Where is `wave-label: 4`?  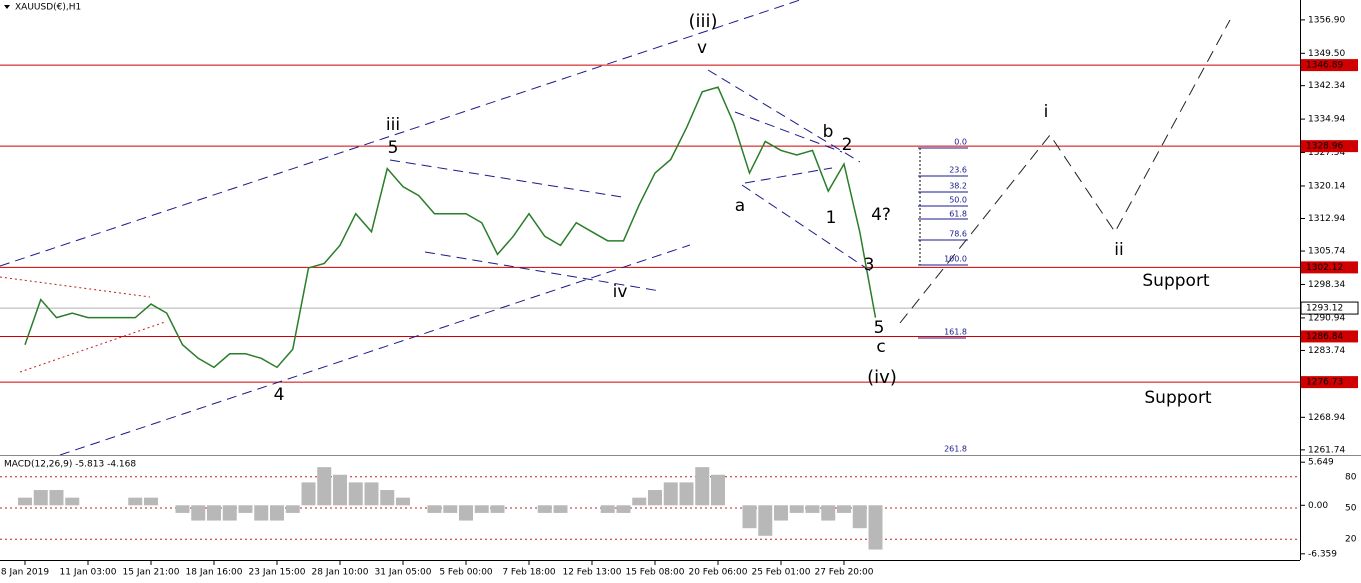
wave-label: 4 is located at coordinates (279, 395).